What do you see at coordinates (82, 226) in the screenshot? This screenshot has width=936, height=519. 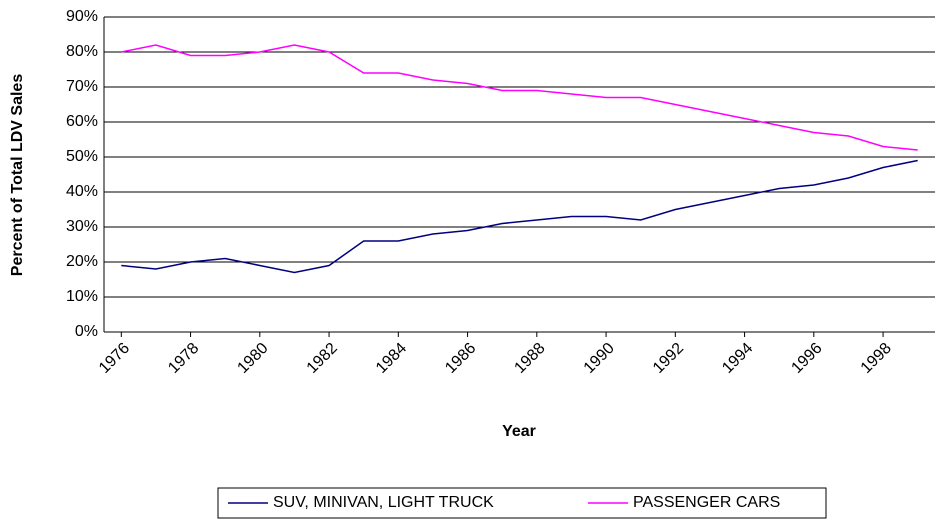 I see `y-tick-label: 30%` at bounding box center [82, 226].